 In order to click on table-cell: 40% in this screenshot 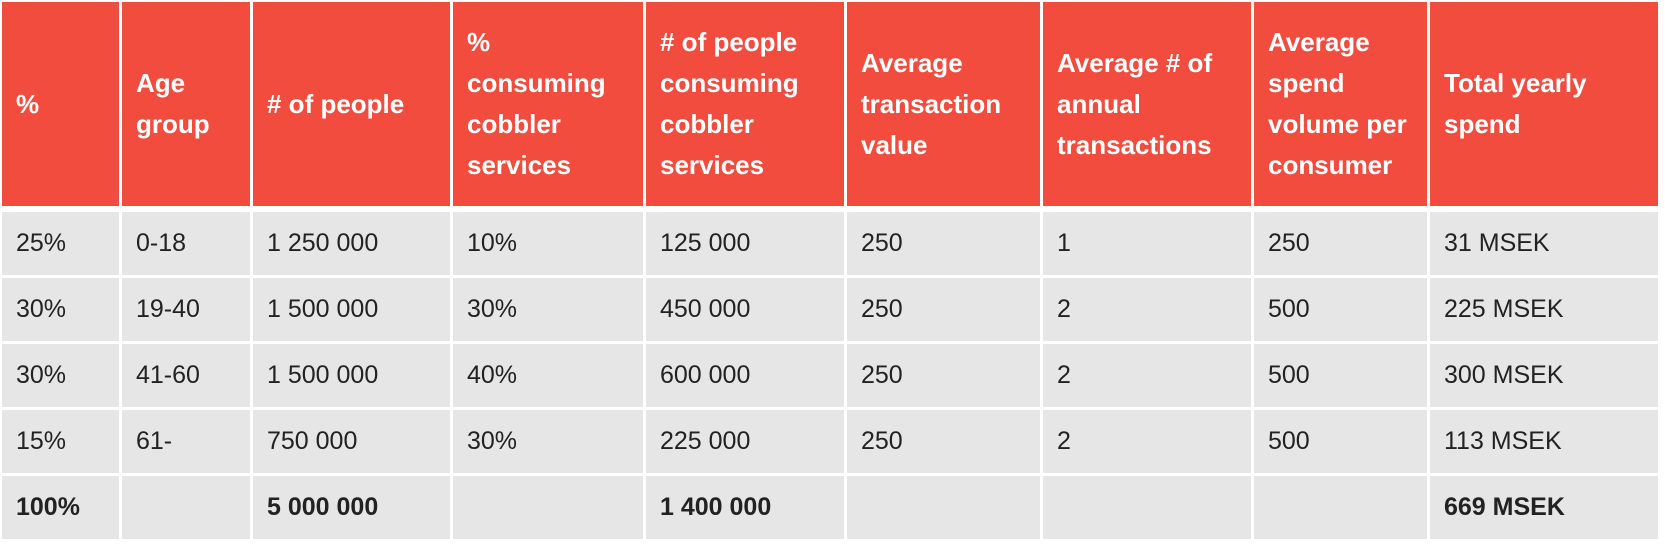, I will do `click(548, 375)`.